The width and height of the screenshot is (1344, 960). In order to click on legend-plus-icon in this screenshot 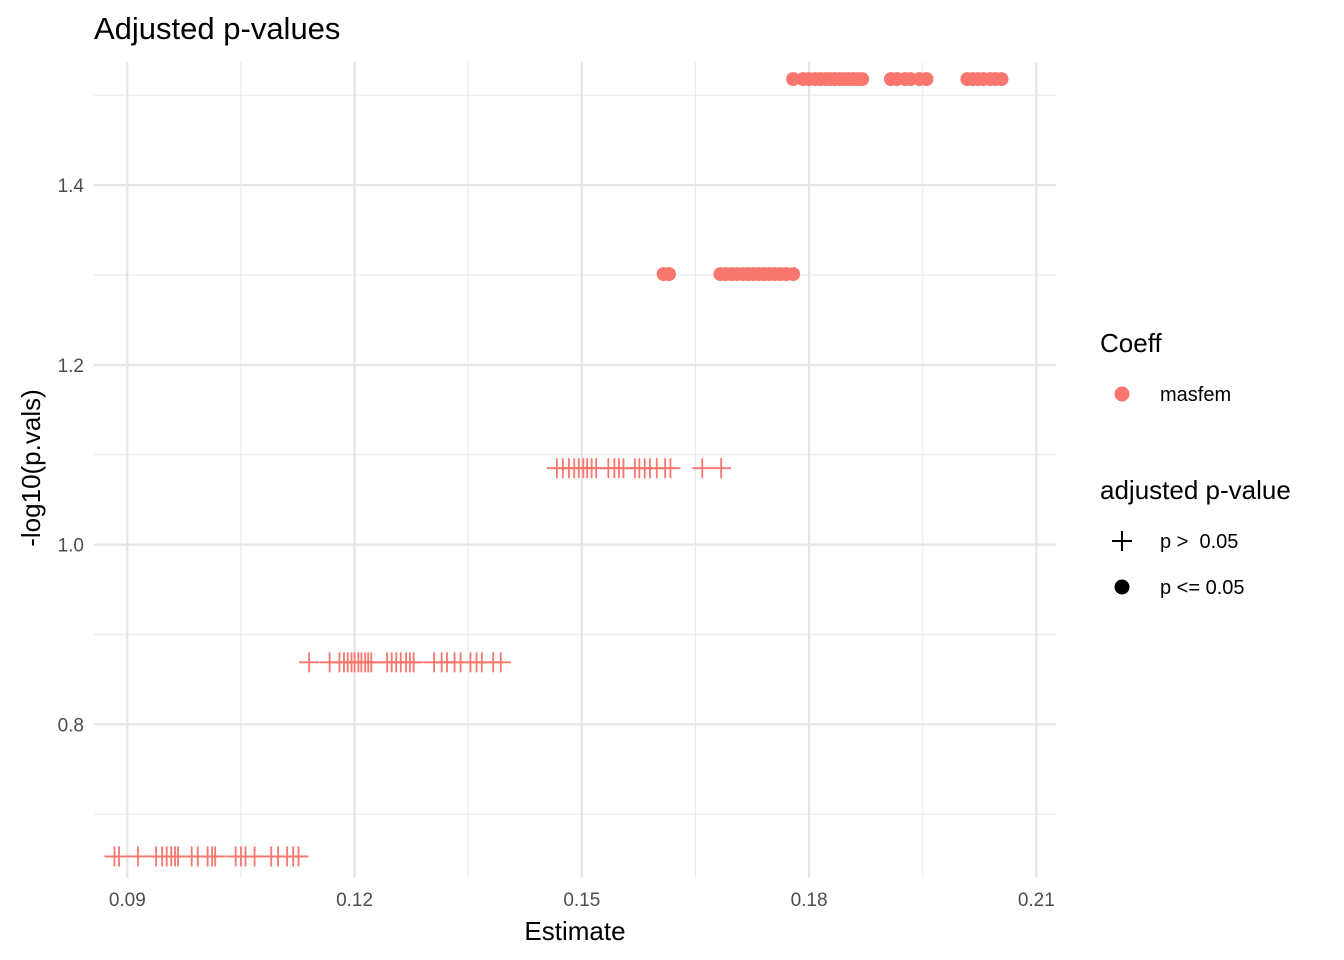, I will do `click(1122, 541)`.